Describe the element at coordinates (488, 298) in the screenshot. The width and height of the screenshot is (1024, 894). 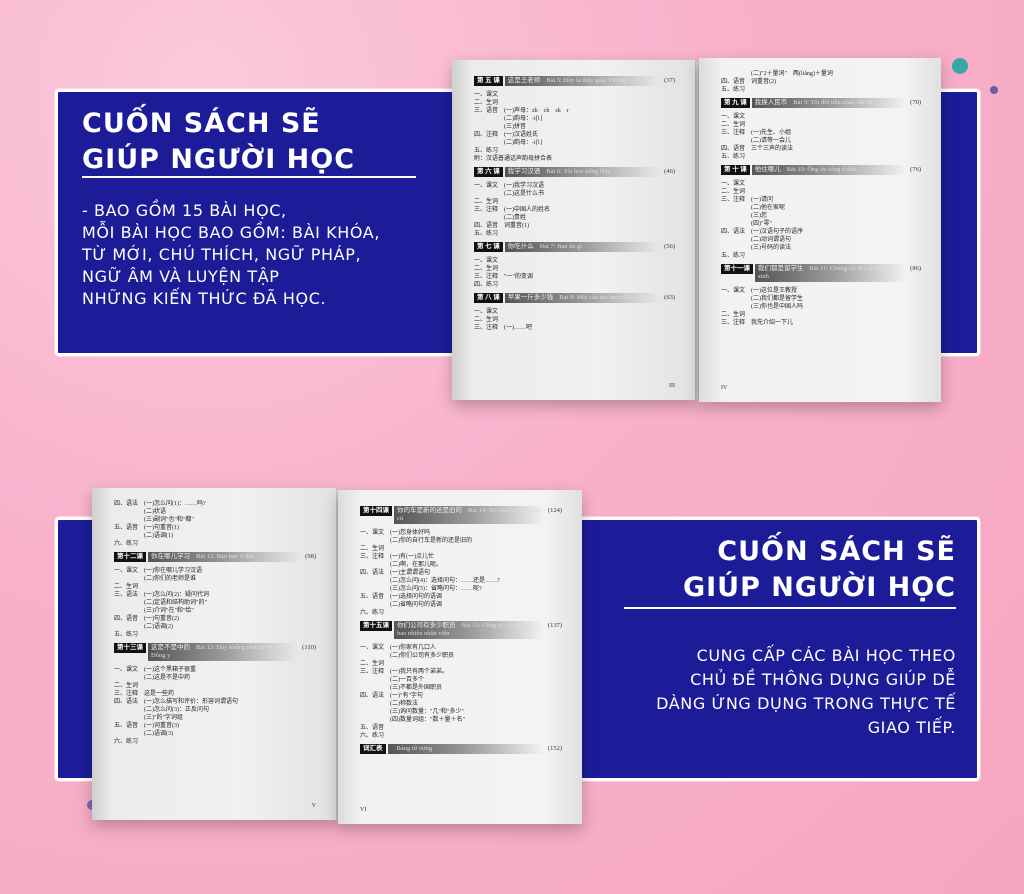
I see `lesson-number: 第 八 课` at that location.